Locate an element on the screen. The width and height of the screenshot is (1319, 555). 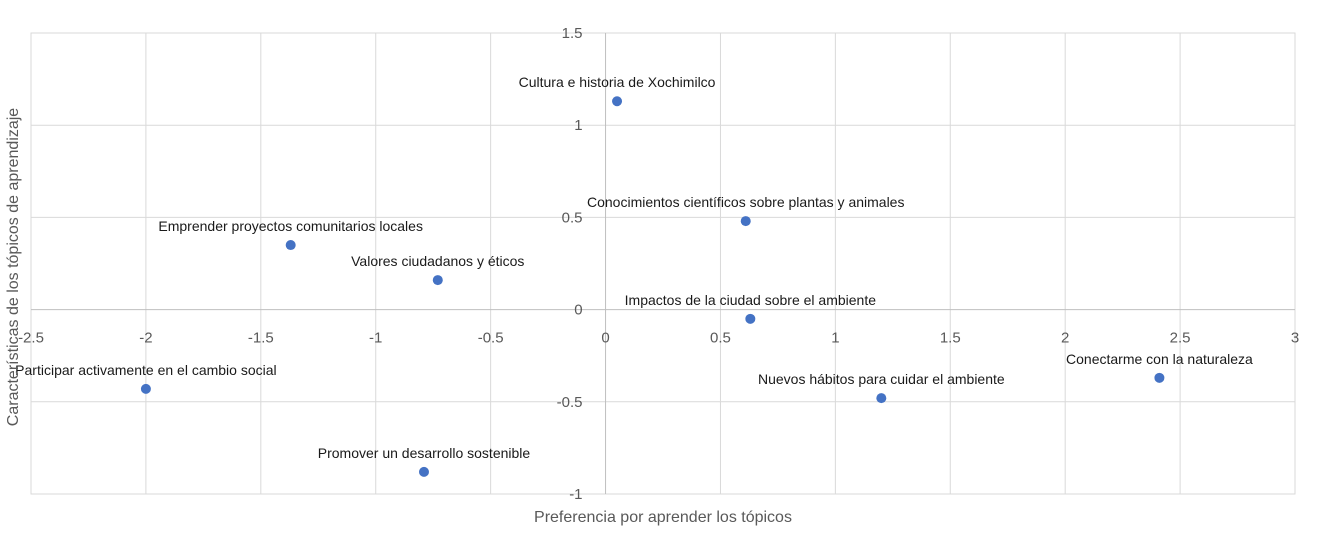
y-tick-label: -1 is located at coordinates (575, 494).